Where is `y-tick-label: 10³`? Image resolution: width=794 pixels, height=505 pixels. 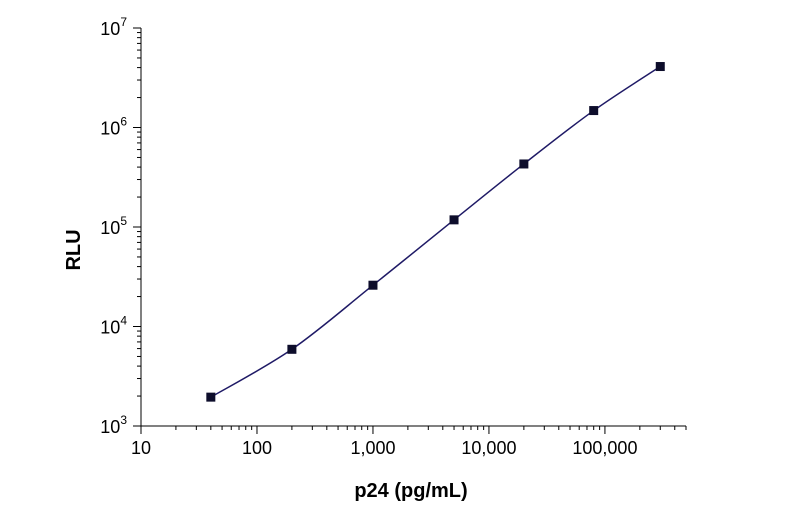
y-tick-label: 10³ is located at coordinates (113, 425).